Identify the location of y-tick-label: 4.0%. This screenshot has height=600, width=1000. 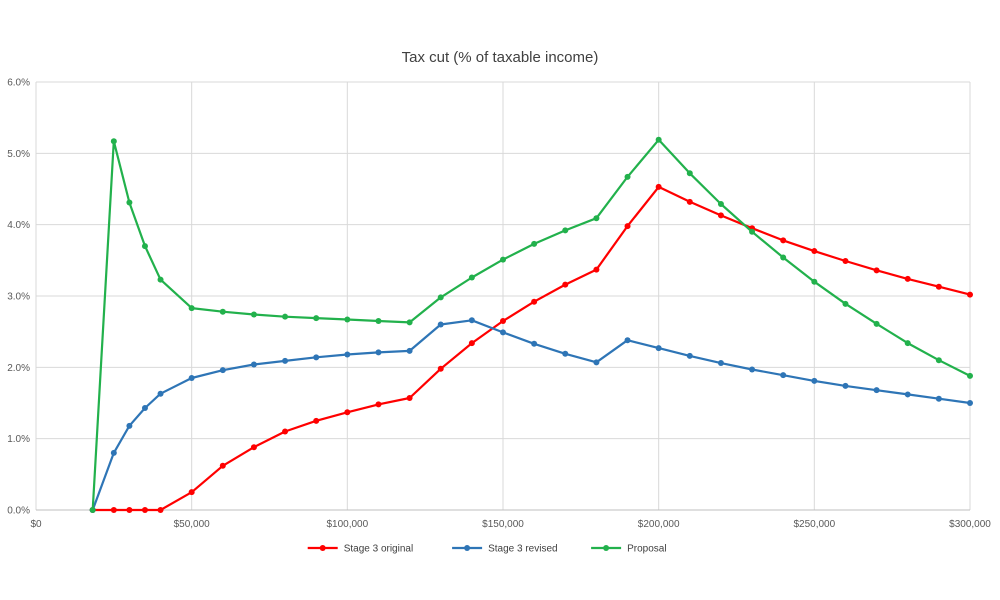
(18, 225).